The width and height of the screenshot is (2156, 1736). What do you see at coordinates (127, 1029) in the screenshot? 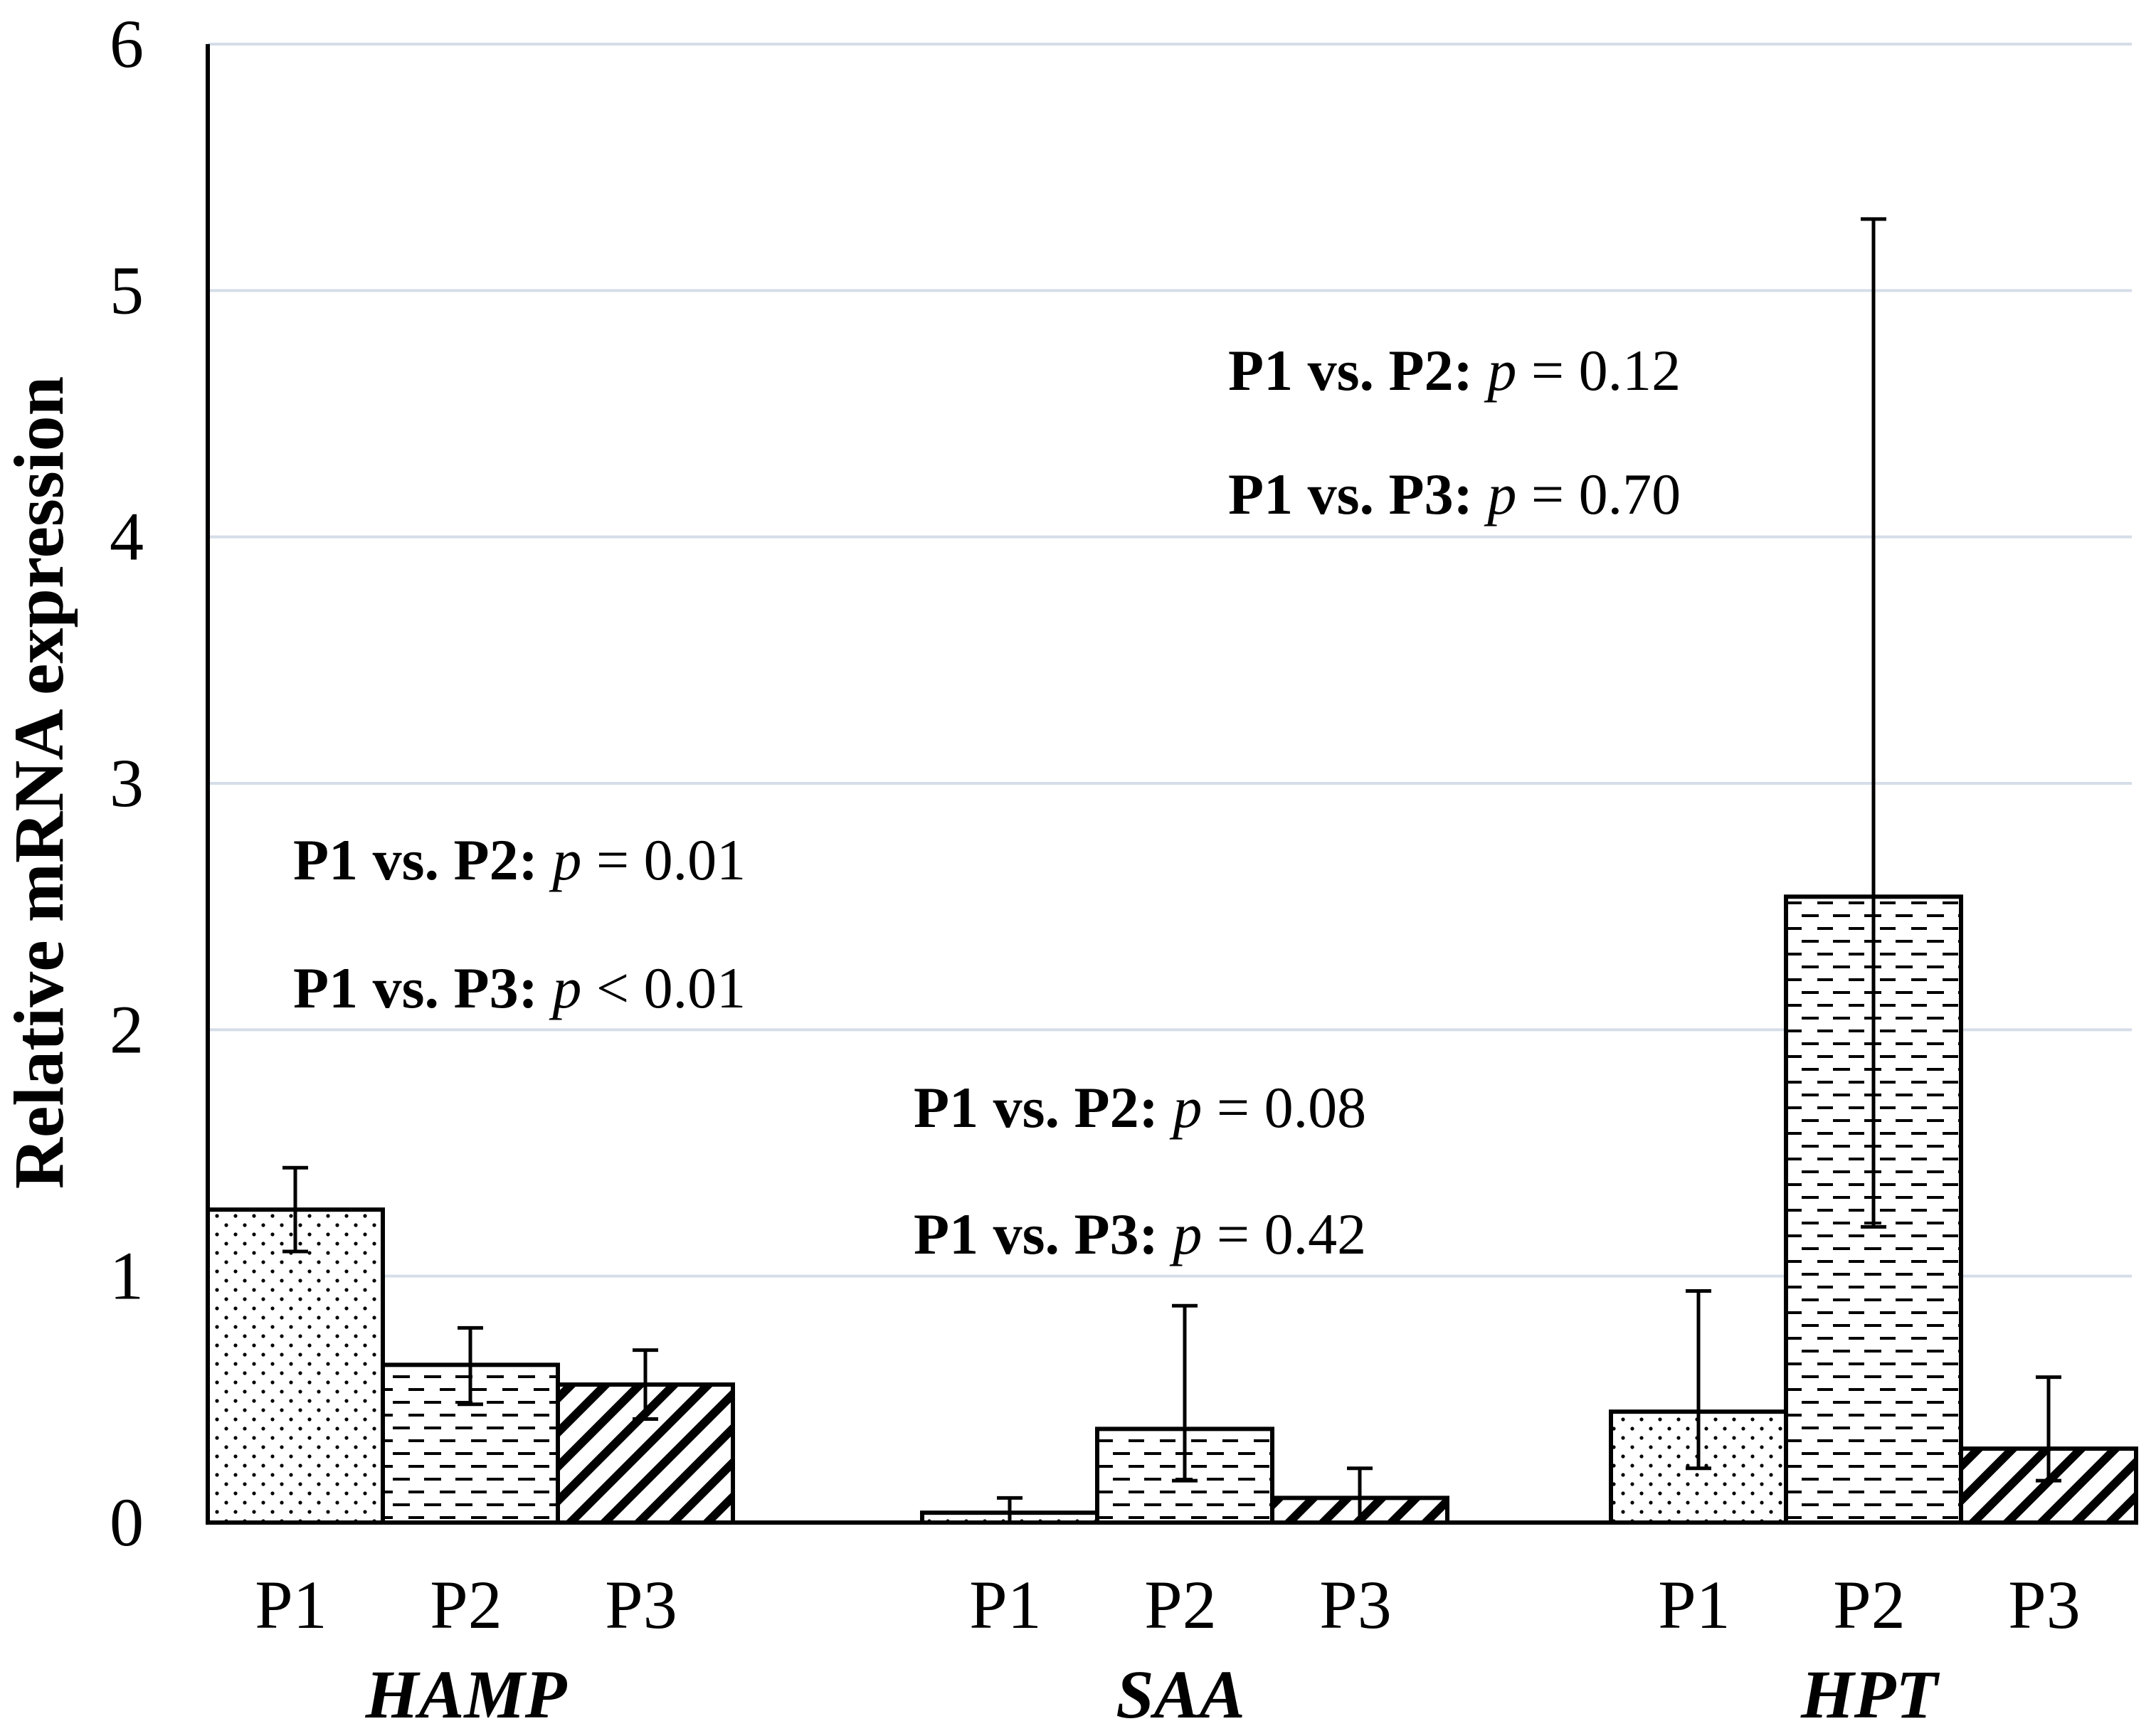
I see `y-tick-label: 2` at bounding box center [127, 1029].